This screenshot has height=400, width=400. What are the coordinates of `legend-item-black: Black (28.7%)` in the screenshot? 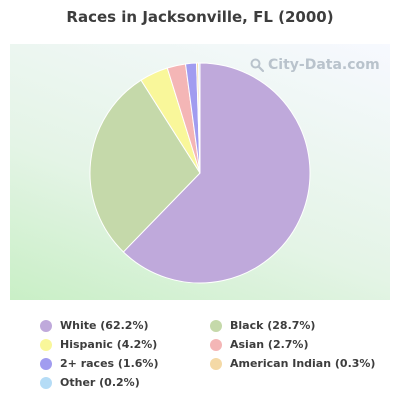 It's located at (295, 325).